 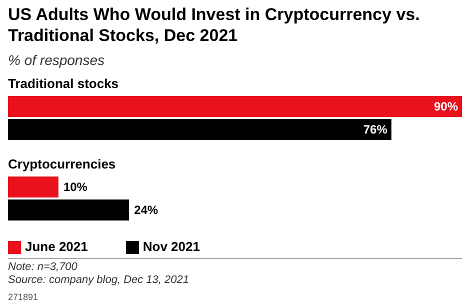 I want to click on text: 271891, so click(x=23, y=297).